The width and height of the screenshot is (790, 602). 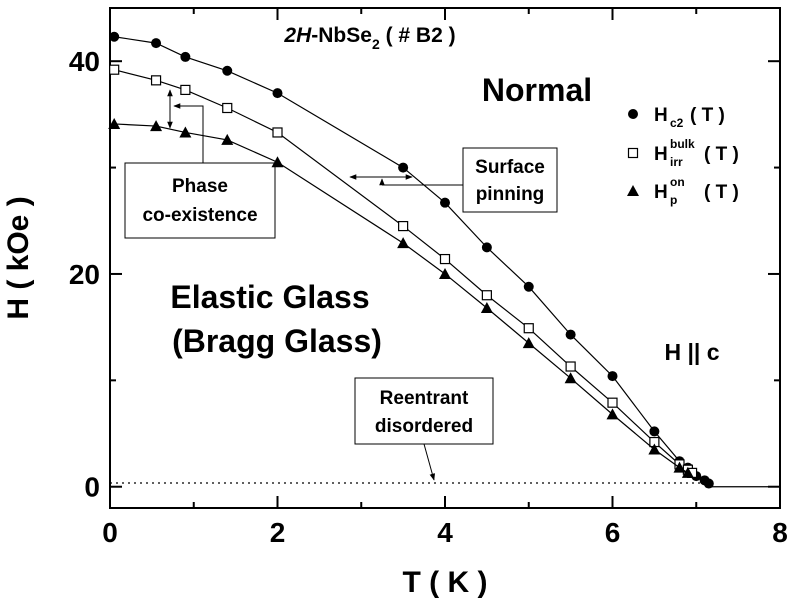 What do you see at coordinates (510, 167) in the screenshot?
I see `annotation: Surface` at bounding box center [510, 167].